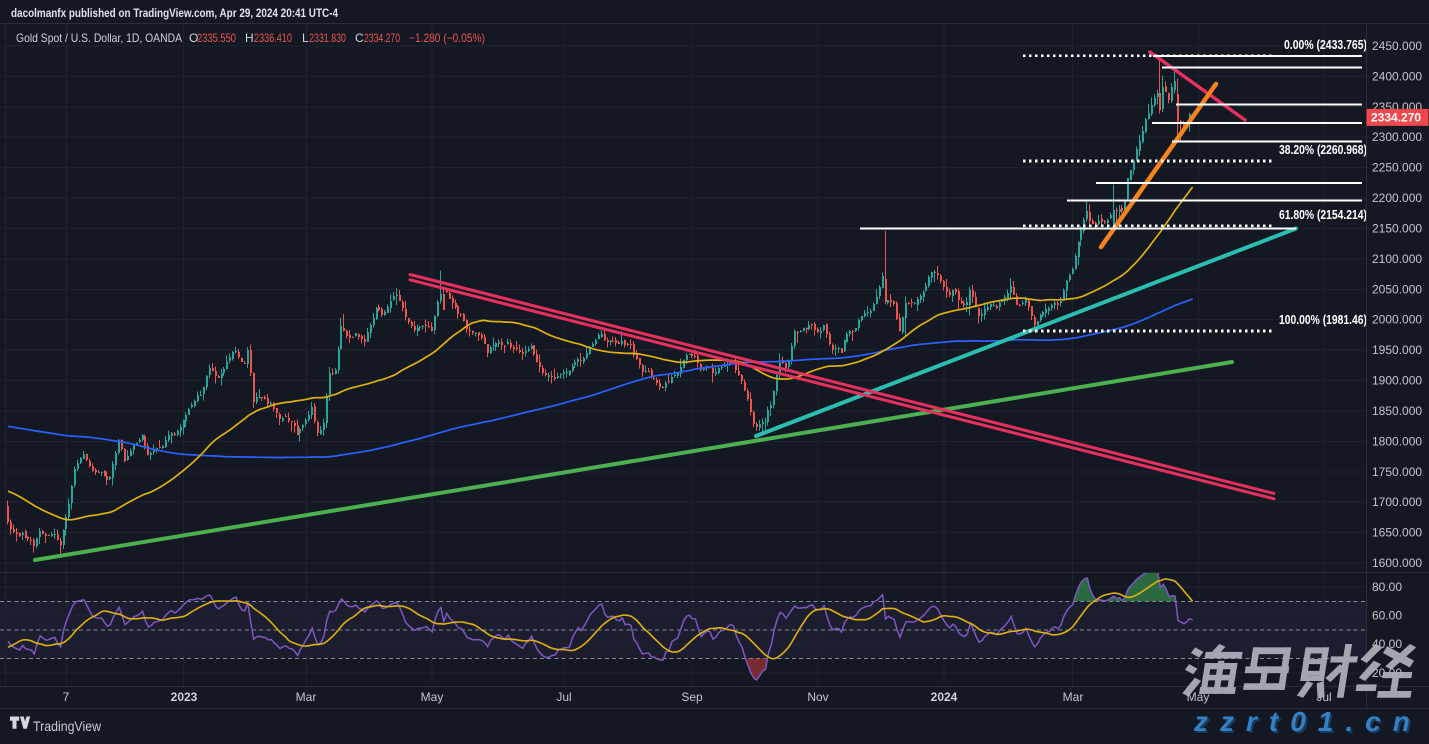 The width and height of the screenshot is (1429, 744). Describe the element at coordinates (692, 697) in the screenshot. I see `svg-text: Sep` at that location.